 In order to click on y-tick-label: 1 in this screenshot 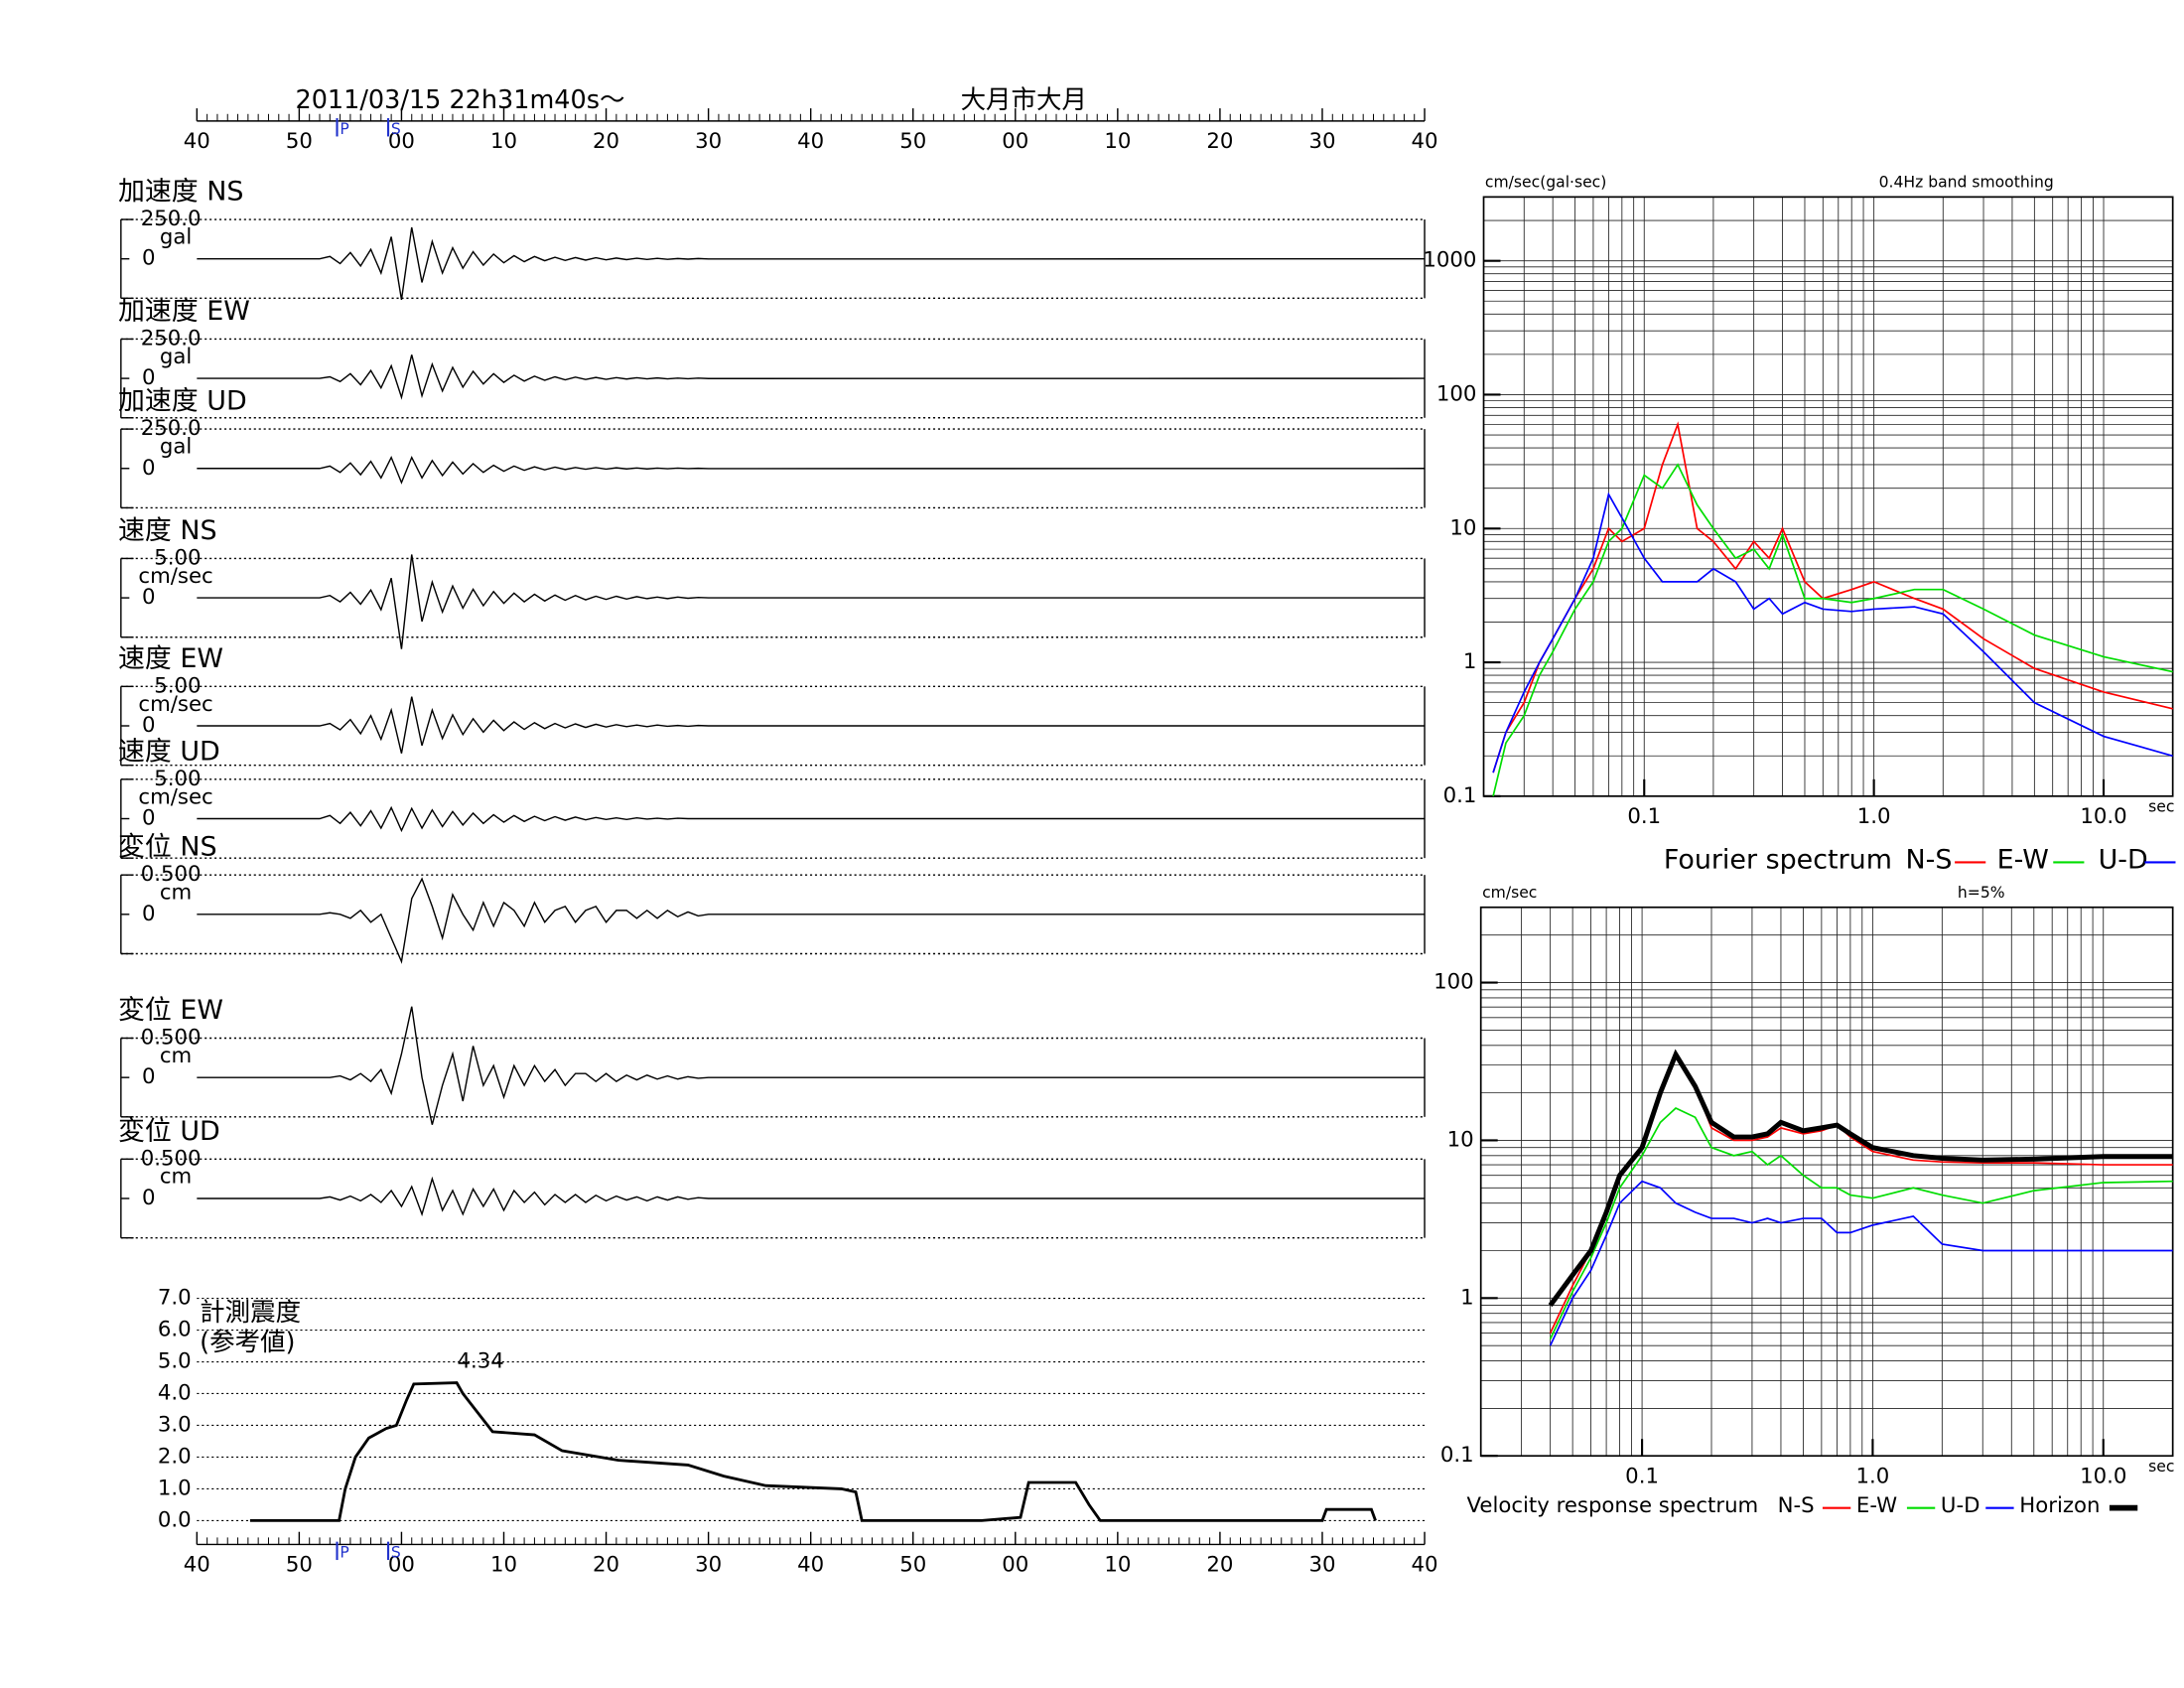, I will do `click(1470, 661)`.